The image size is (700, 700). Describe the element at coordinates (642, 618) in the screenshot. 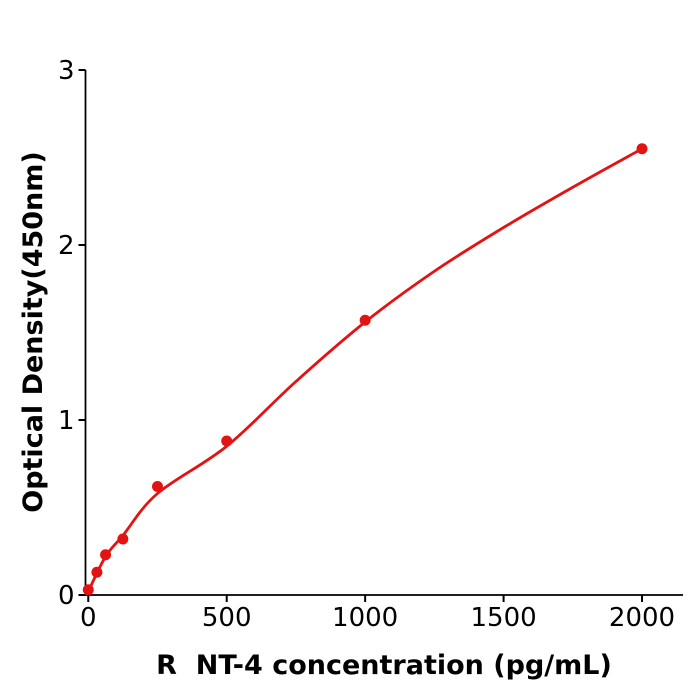

I see `x-tick-label: 2000` at that location.